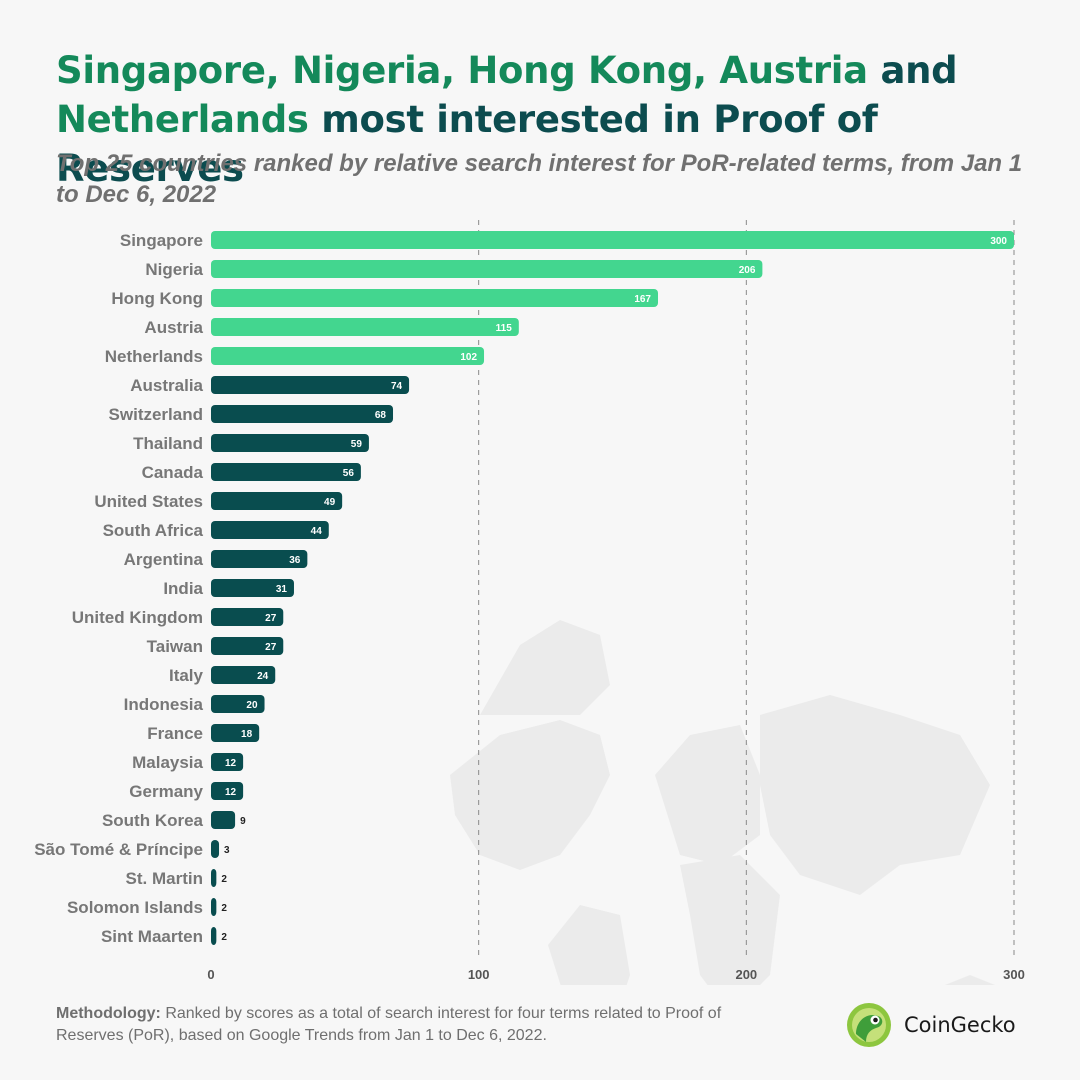  I want to click on value-label: 300, so click(998, 241).